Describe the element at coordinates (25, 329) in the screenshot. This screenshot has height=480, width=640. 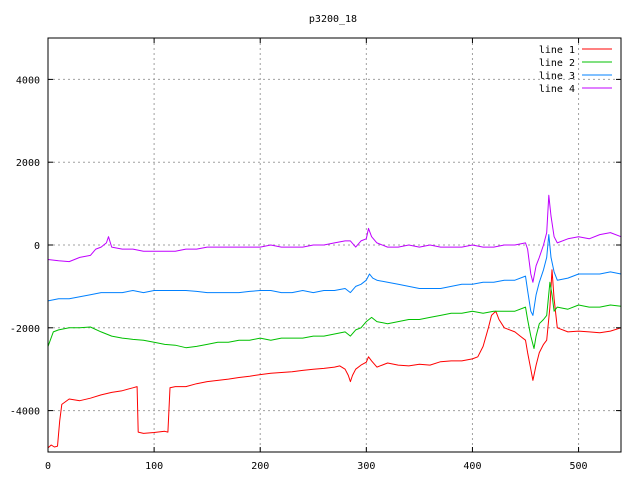
I see `y-tick-label: -2000` at that location.